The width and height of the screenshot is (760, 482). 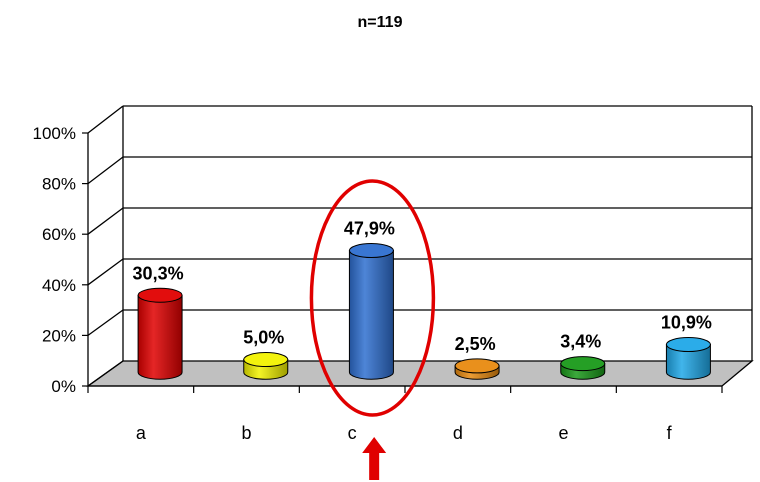 I want to click on highlight-annotation, so click(x=372, y=329).